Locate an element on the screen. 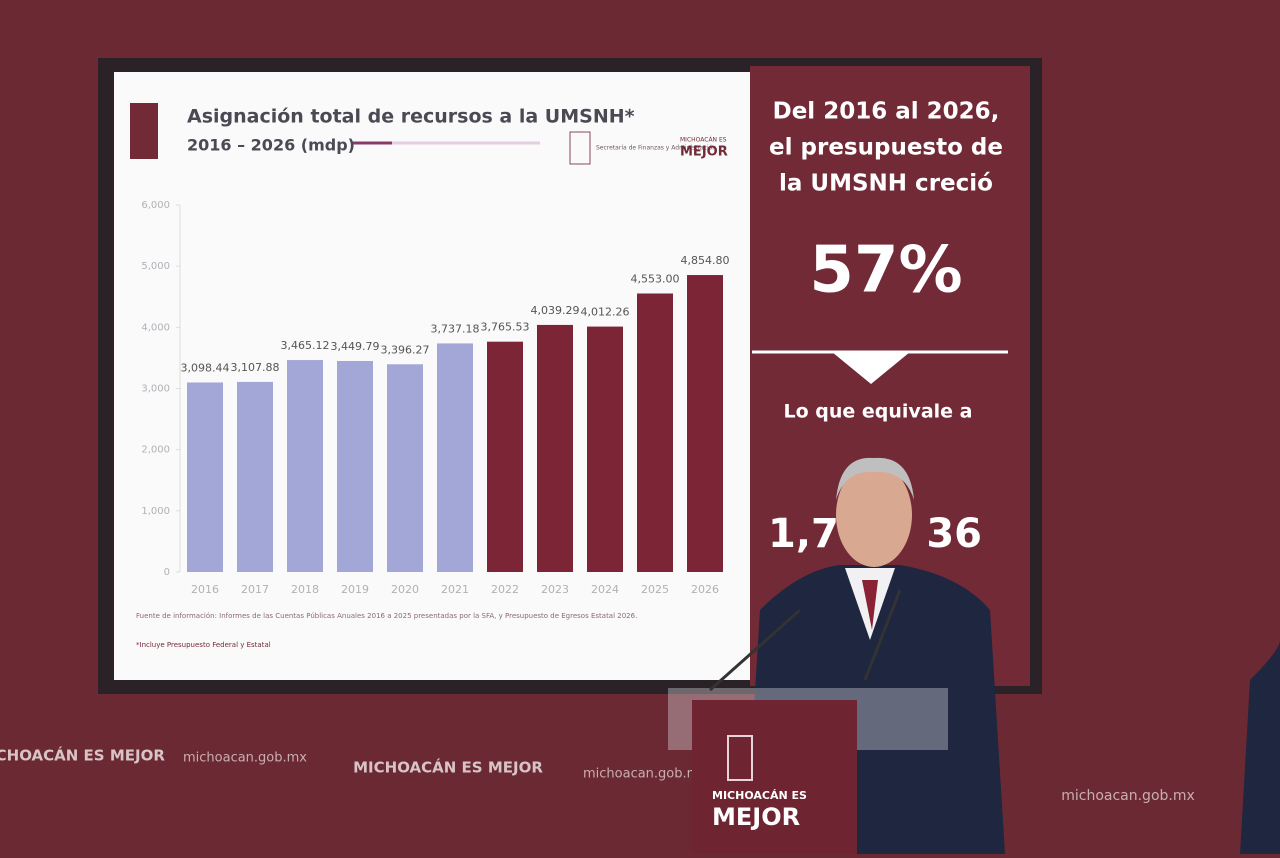 The height and width of the screenshot is (858, 1280). x-tick-label: 2022 is located at coordinates (505, 589).